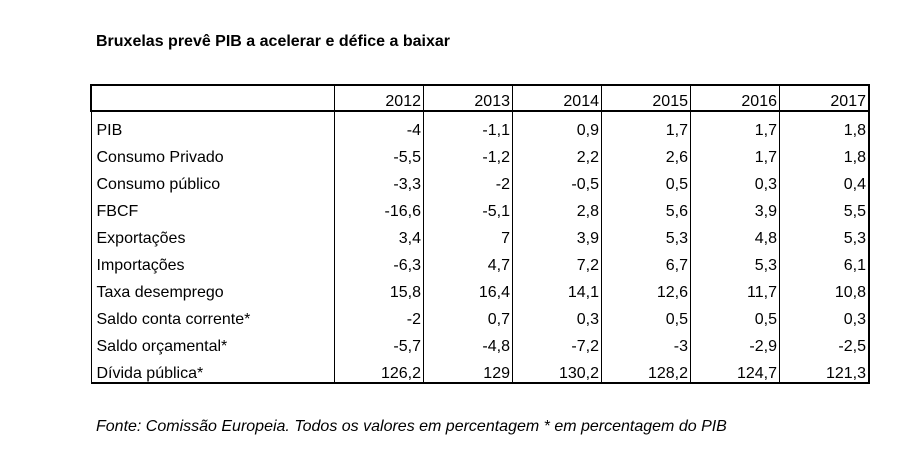  I want to click on value-cell: -2,5, so click(824, 341).